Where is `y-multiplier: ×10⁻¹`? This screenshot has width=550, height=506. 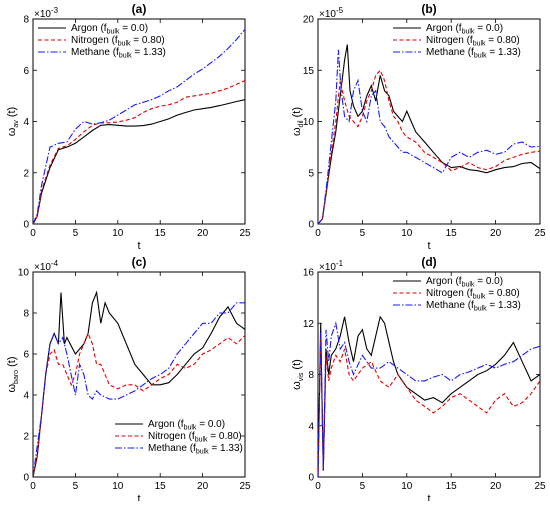 y-multiplier: ×10⁻¹ is located at coordinates (331, 266).